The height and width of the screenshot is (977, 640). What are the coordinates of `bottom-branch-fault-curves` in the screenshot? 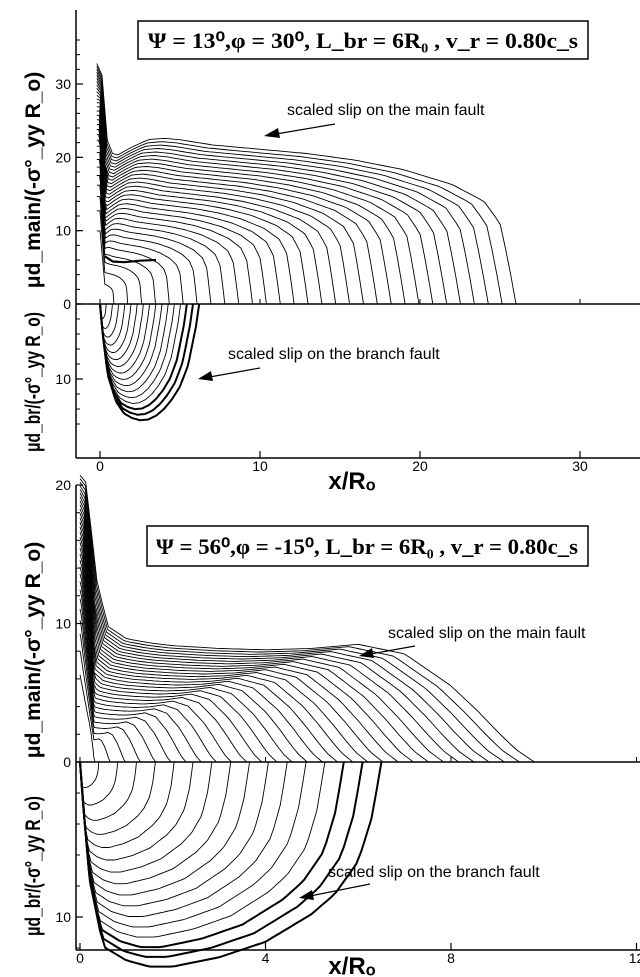 It's located at (231, 864).